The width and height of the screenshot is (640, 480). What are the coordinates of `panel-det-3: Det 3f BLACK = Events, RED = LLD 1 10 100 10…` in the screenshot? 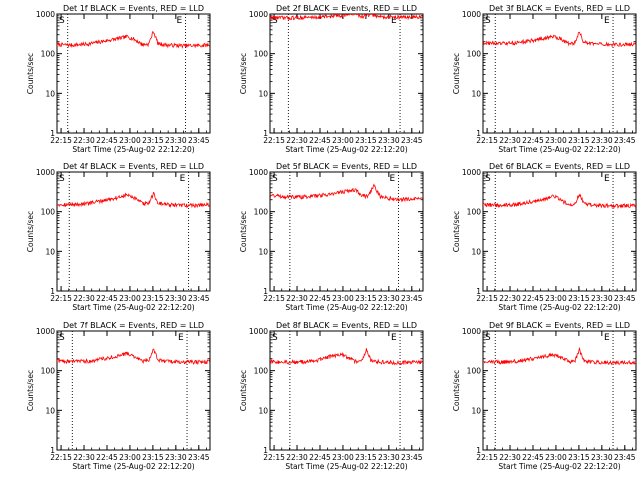 It's located at (544, 79).